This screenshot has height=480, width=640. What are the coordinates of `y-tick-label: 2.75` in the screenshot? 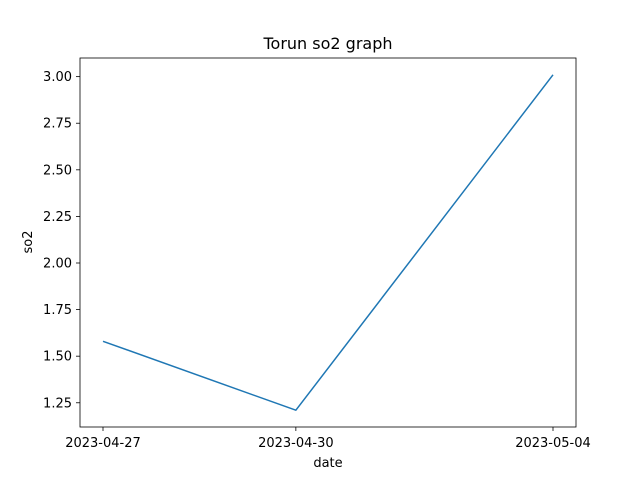 It's located at (57, 124).